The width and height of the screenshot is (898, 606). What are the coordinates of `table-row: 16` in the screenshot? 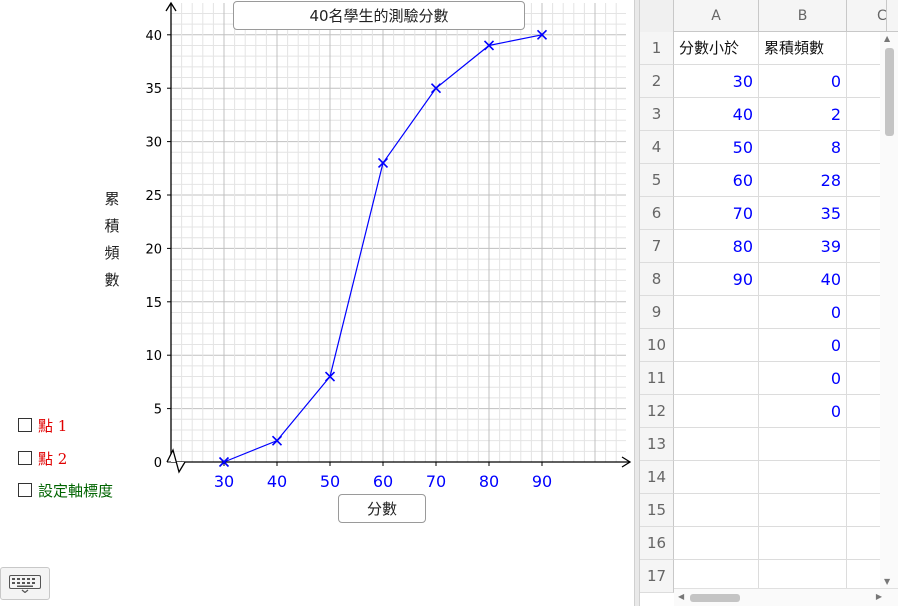 It's located at (769, 543).